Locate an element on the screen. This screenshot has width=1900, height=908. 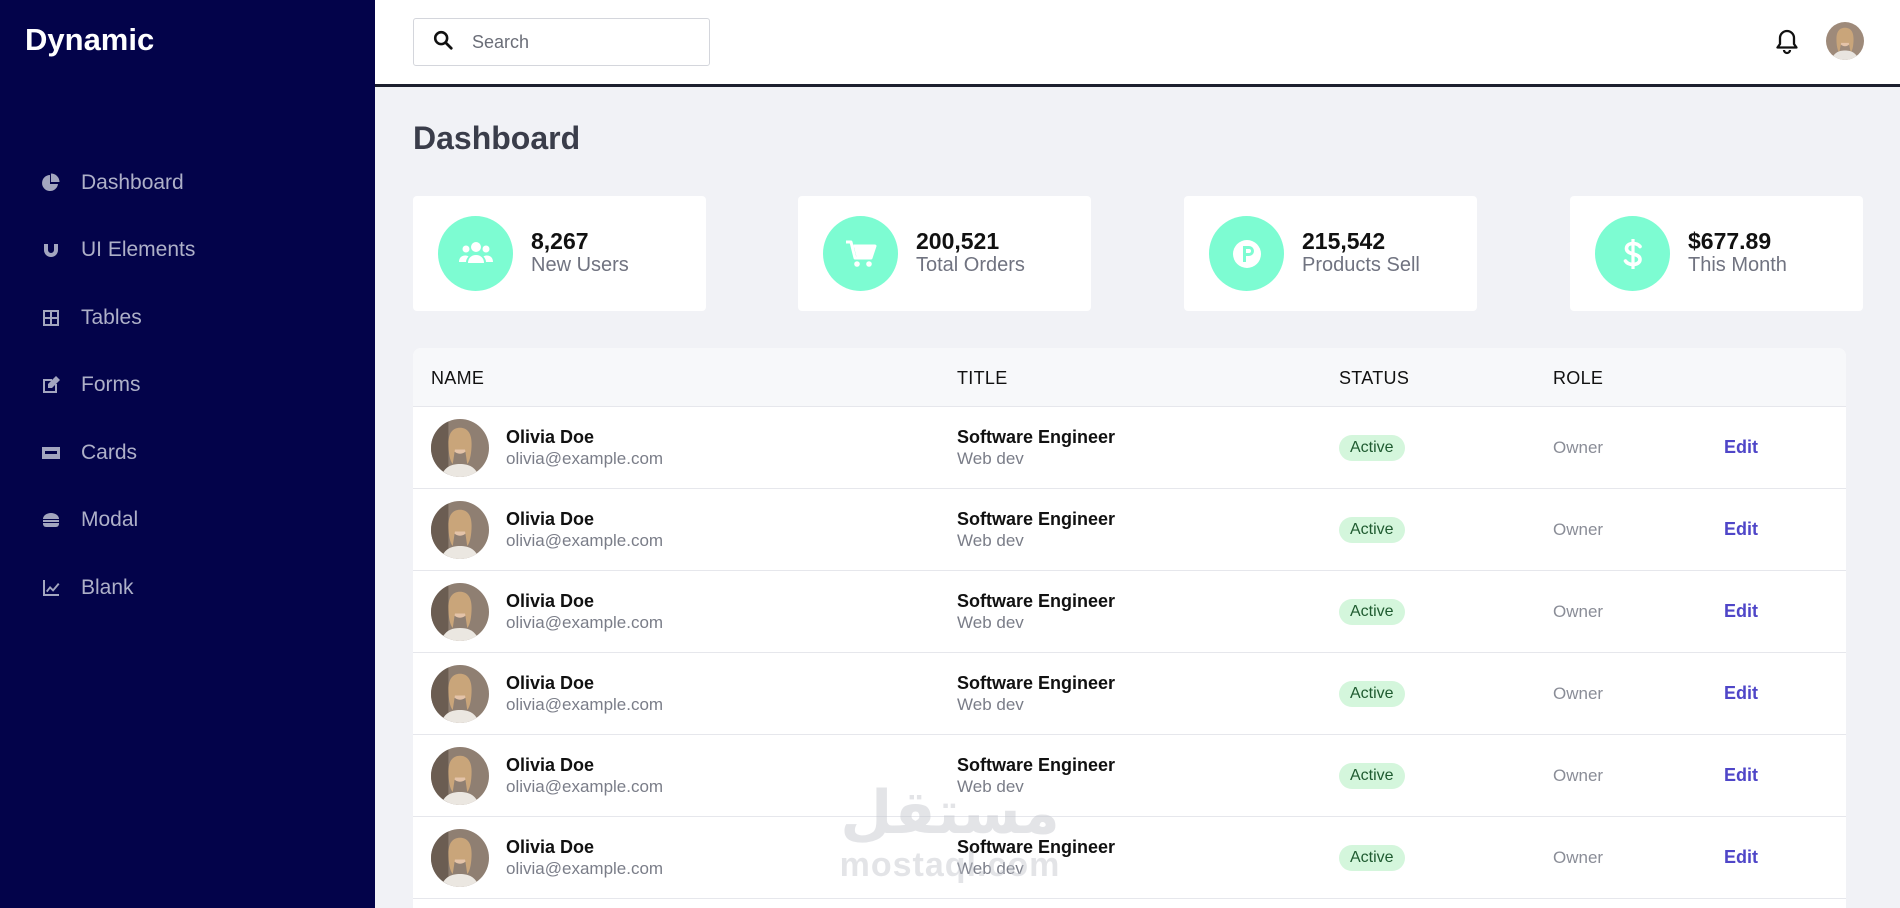
sidebar-nav: Dashboard UI Elements Tables Forms Cards is located at coordinates (187, 385).